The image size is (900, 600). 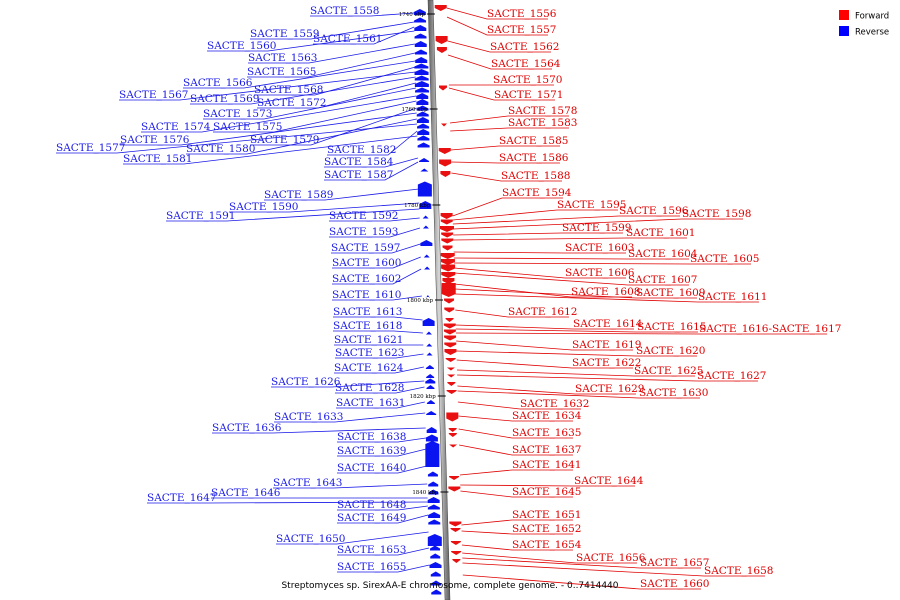 What do you see at coordinates (153, 95) in the screenshot?
I see `reverse-gene-label-sacte-1567: SACTE_1567` at bounding box center [153, 95].